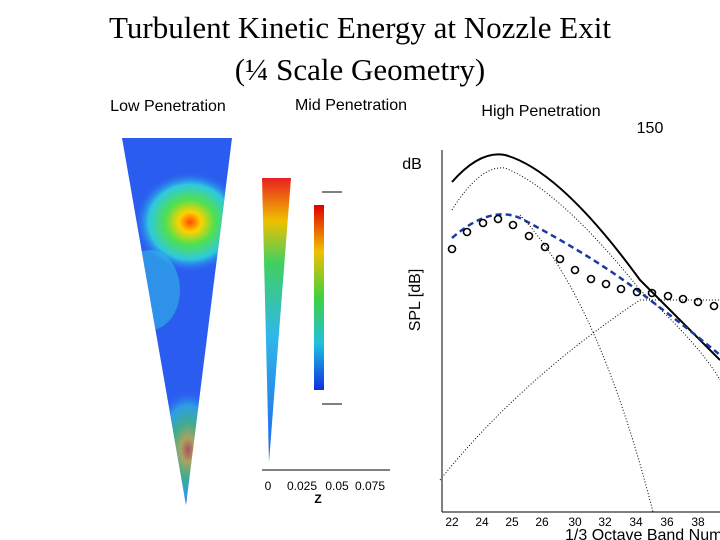  What do you see at coordinates (319, 297) in the screenshot?
I see `colorbar` at bounding box center [319, 297].